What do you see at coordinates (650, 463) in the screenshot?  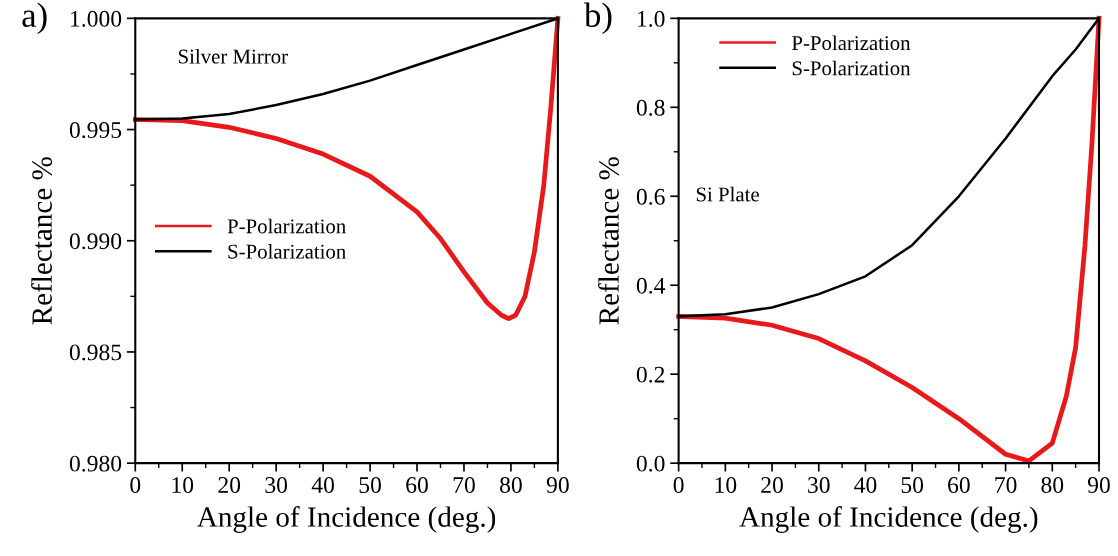 I see `y-tick-label: 0.0` at bounding box center [650, 463].